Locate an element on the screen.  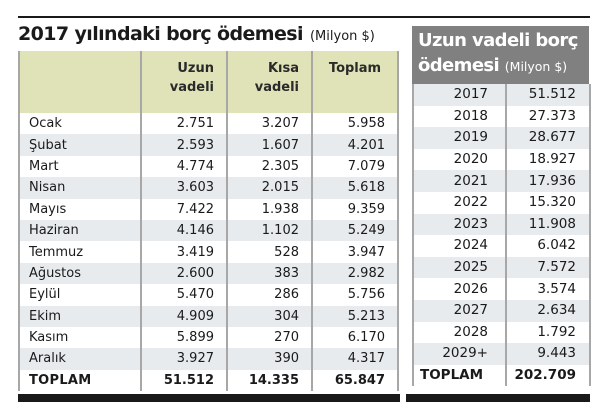
table-row: Haziran 4.146 1.102 5.249 is located at coordinates (208, 230).